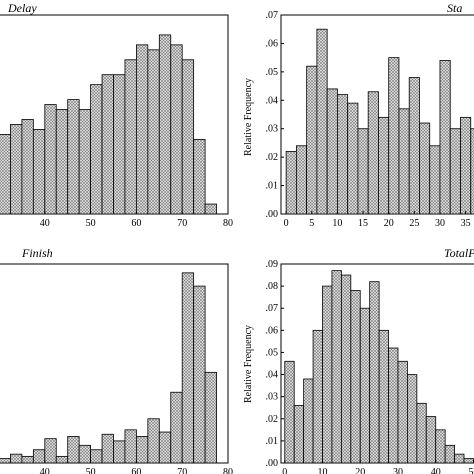 The width and height of the screenshot is (474, 474). Describe the element at coordinates (272, 441) in the screenshot. I see `y-tick-label: .01` at that location.